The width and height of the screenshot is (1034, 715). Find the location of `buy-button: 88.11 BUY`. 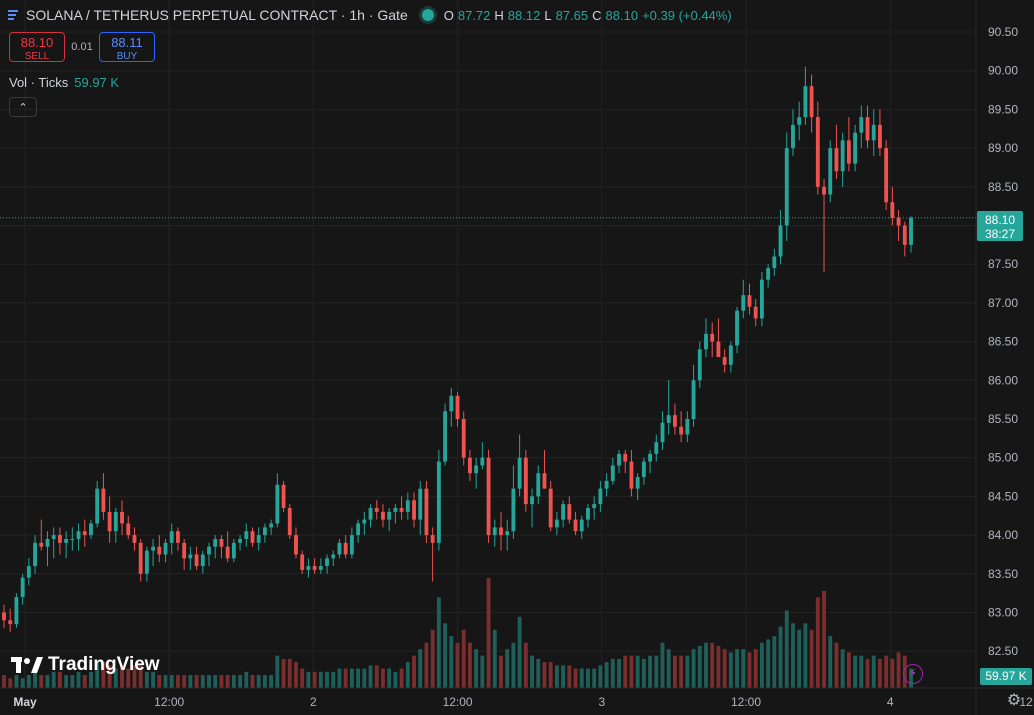

buy-button: 88.11 BUY is located at coordinates (127, 47).